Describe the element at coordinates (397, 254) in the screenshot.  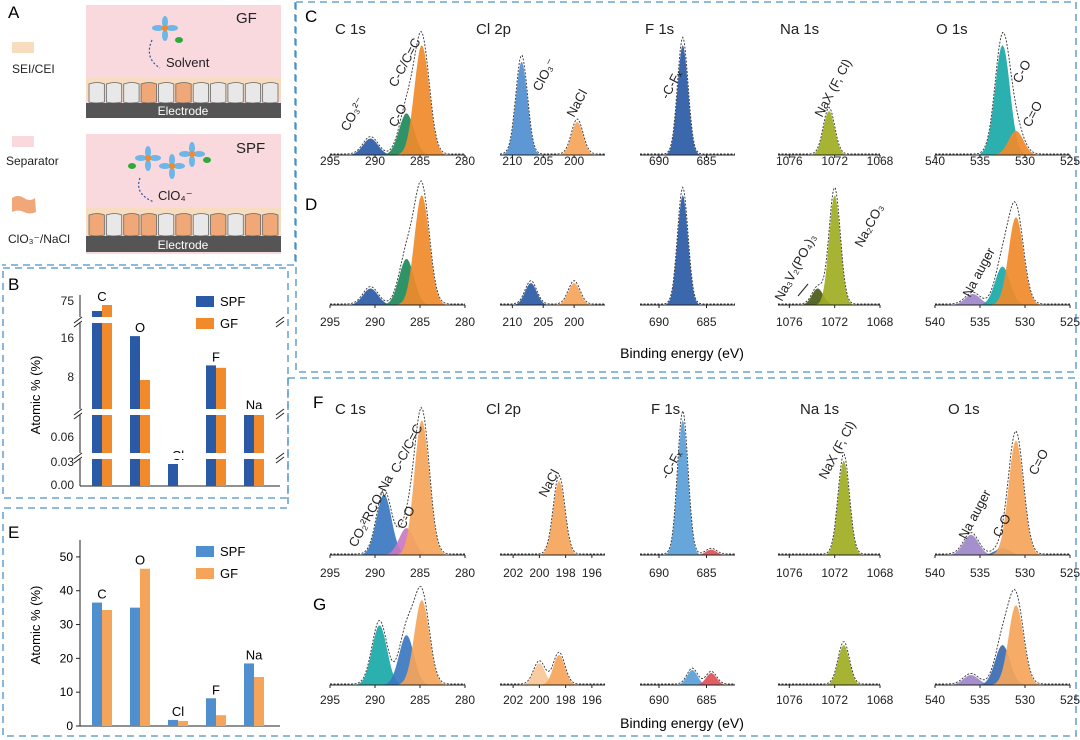
I see `xps-subplot: 295 290 285 280` at that location.